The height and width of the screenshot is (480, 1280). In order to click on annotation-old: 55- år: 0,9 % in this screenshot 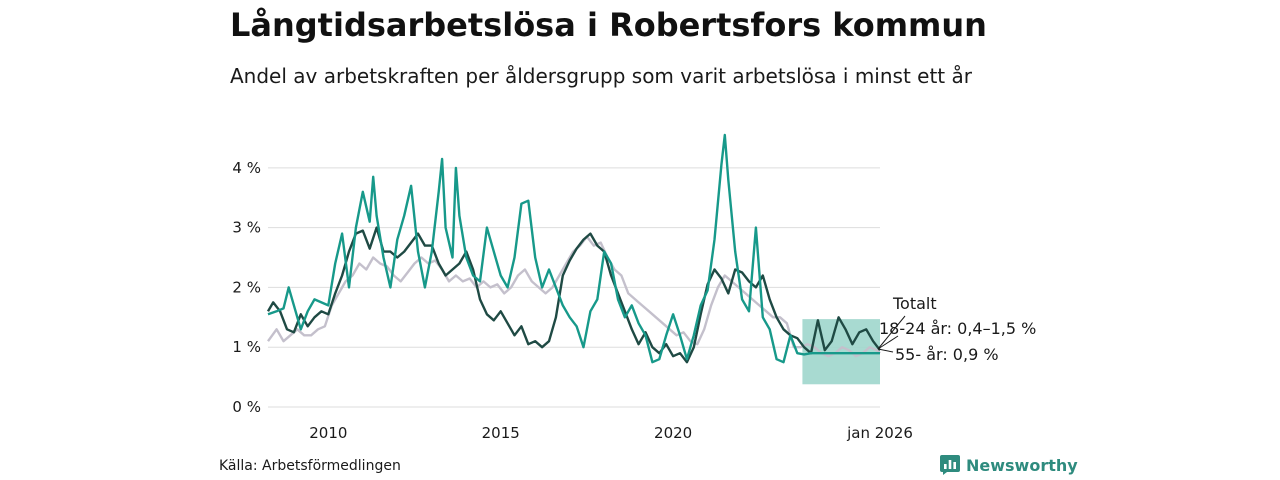, I will do `click(947, 354)`.